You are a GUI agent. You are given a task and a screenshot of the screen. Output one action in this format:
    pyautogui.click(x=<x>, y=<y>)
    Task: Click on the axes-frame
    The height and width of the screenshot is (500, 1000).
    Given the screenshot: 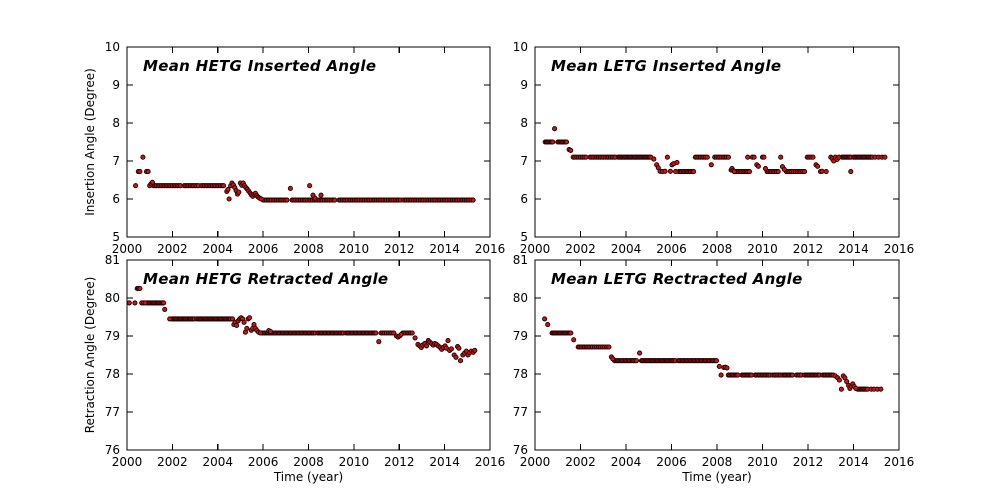 What is the action you would take?
    pyautogui.click(x=717, y=142)
    